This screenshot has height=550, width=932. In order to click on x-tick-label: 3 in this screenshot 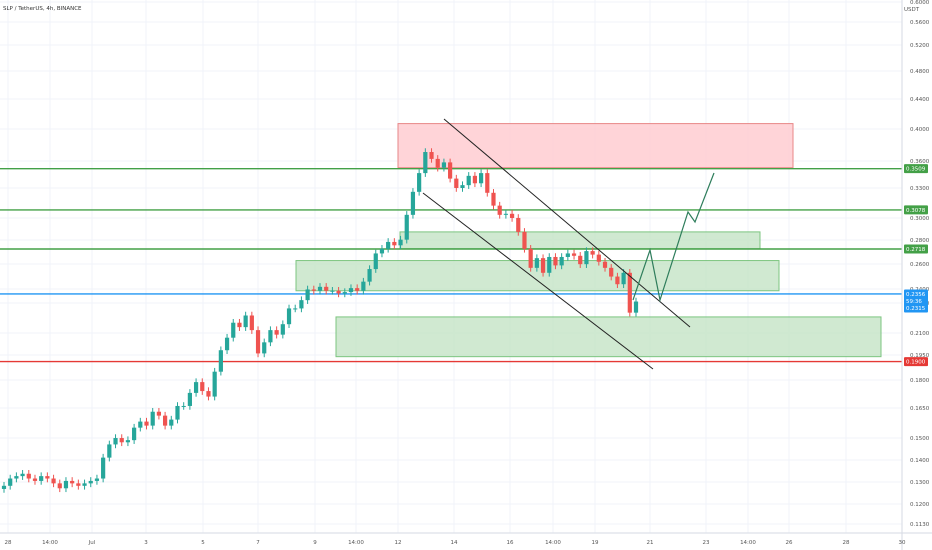, I will do `click(146, 543)`.